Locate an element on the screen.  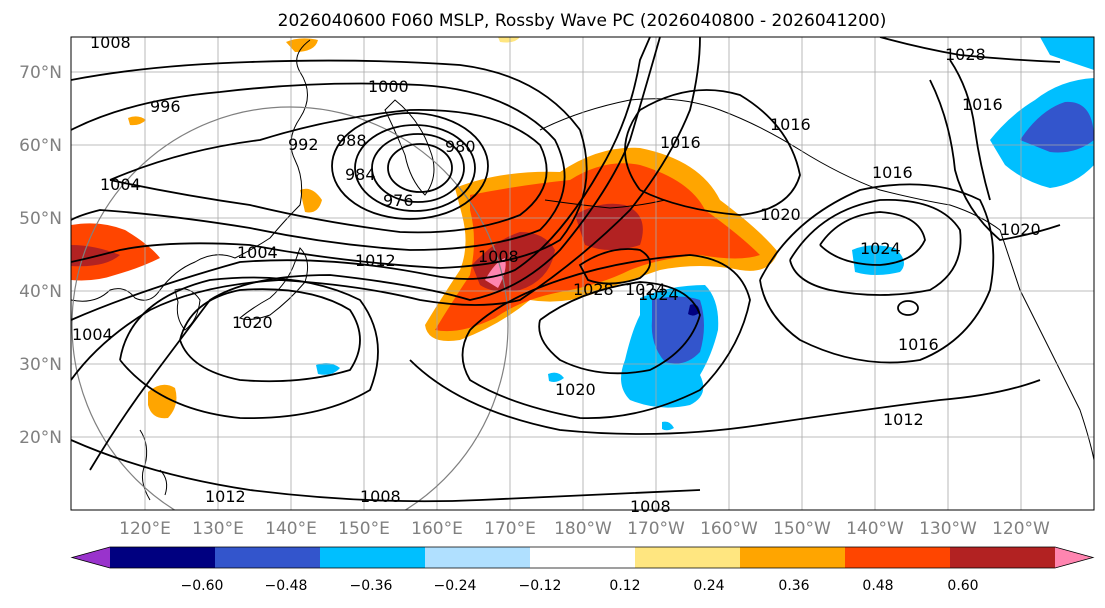
colorbar-tick-label: 0.12 is located at coordinates (624, 586).